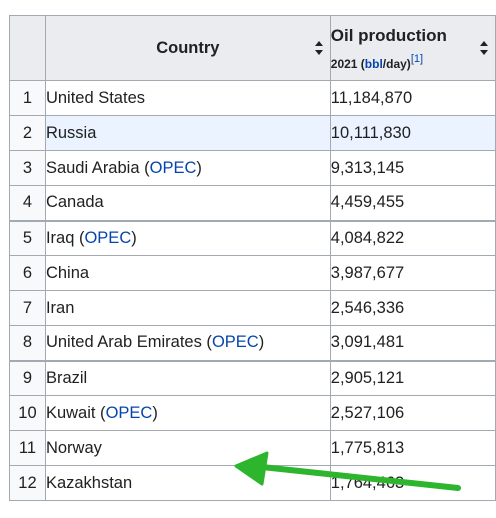 The width and height of the screenshot is (496, 518). What do you see at coordinates (92, 167) in the screenshot?
I see `country-name: Saudi Arabia` at bounding box center [92, 167].